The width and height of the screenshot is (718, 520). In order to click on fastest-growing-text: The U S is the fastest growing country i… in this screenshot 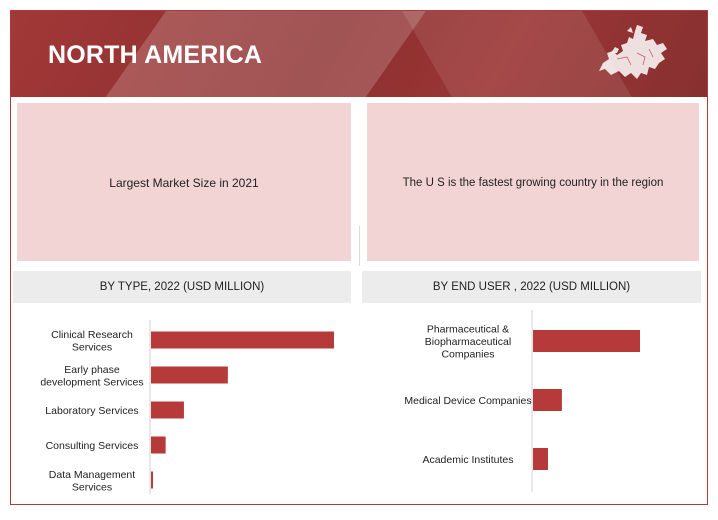, I will do `click(533, 183)`.